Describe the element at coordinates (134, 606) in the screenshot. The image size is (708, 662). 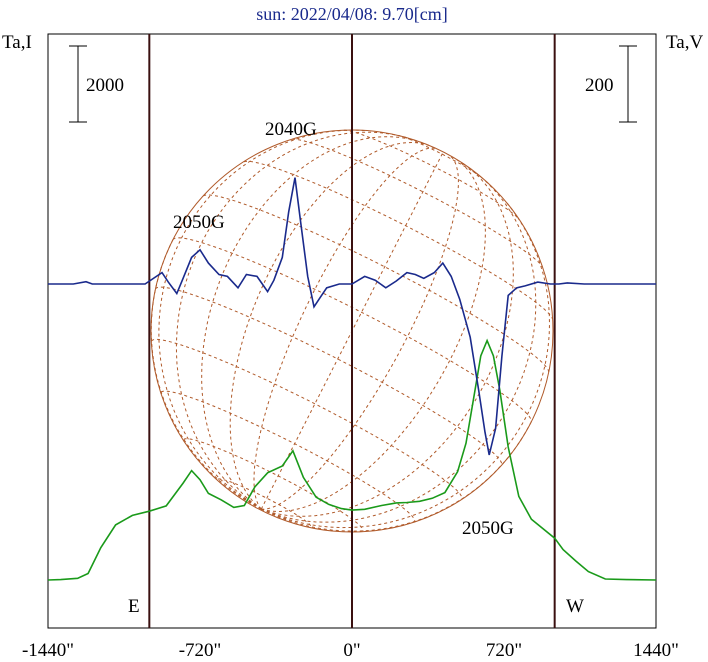
I see `east-limb-label: E` at that location.